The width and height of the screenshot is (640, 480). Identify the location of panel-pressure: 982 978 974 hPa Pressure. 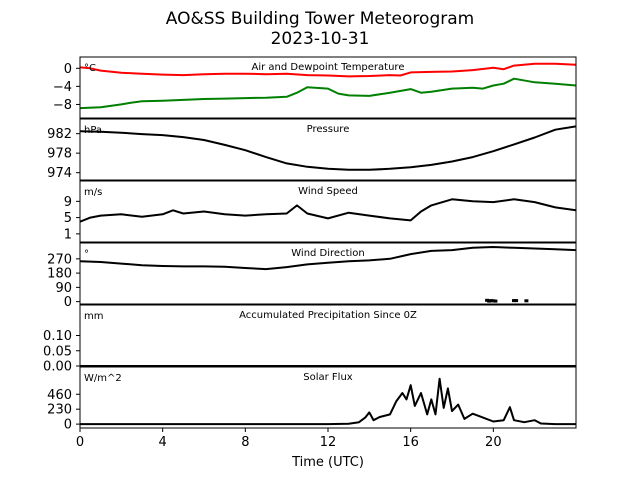
(312, 149).